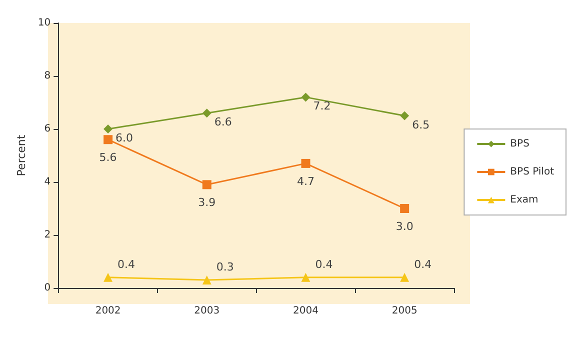 This screenshot has width=582, height=344. What do you see at coordinates (47, 288) in the screenshot?
I see `y-tick-label: 0` at bounding box center [47, 288].